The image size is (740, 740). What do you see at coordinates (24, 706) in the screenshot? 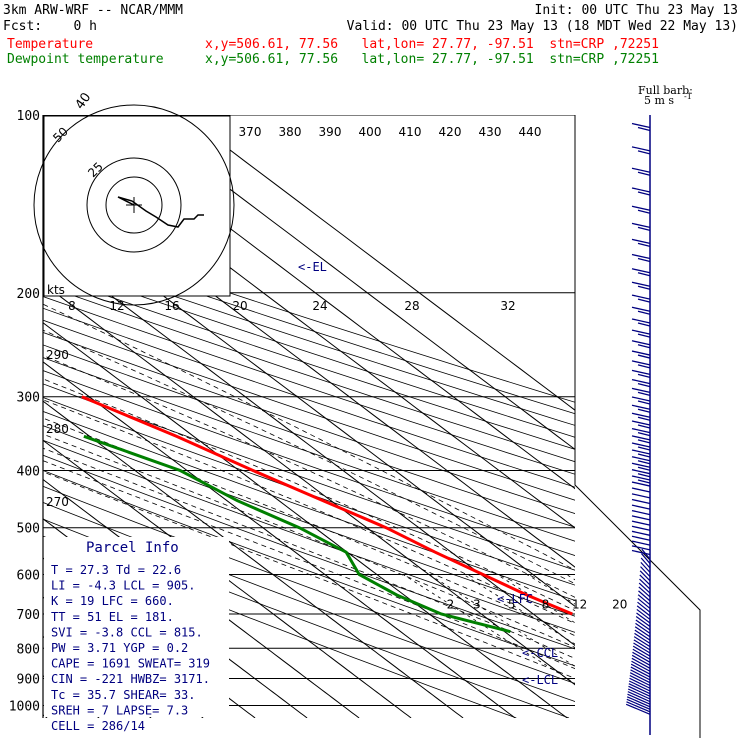
I see `pressure-tick-label: 1000` at bounding box center [24, 706].